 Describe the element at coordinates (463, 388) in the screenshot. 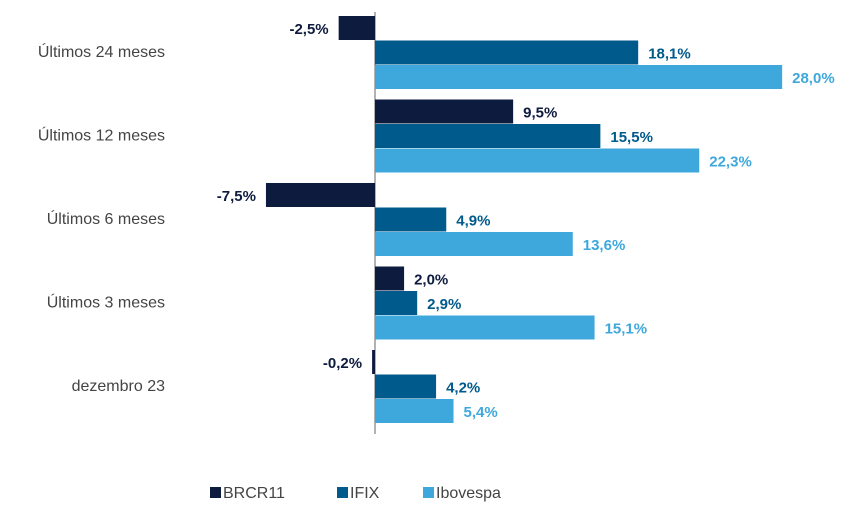

I see `value-label: 4,2%` at that location.